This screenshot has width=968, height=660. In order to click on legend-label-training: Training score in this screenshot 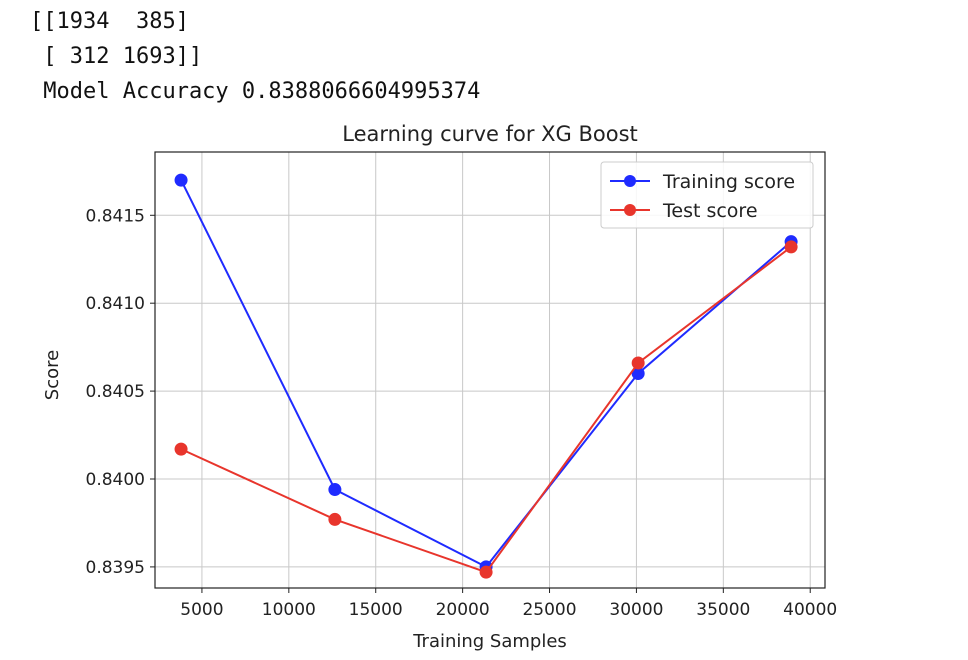, I will do `click(728, 182)`.